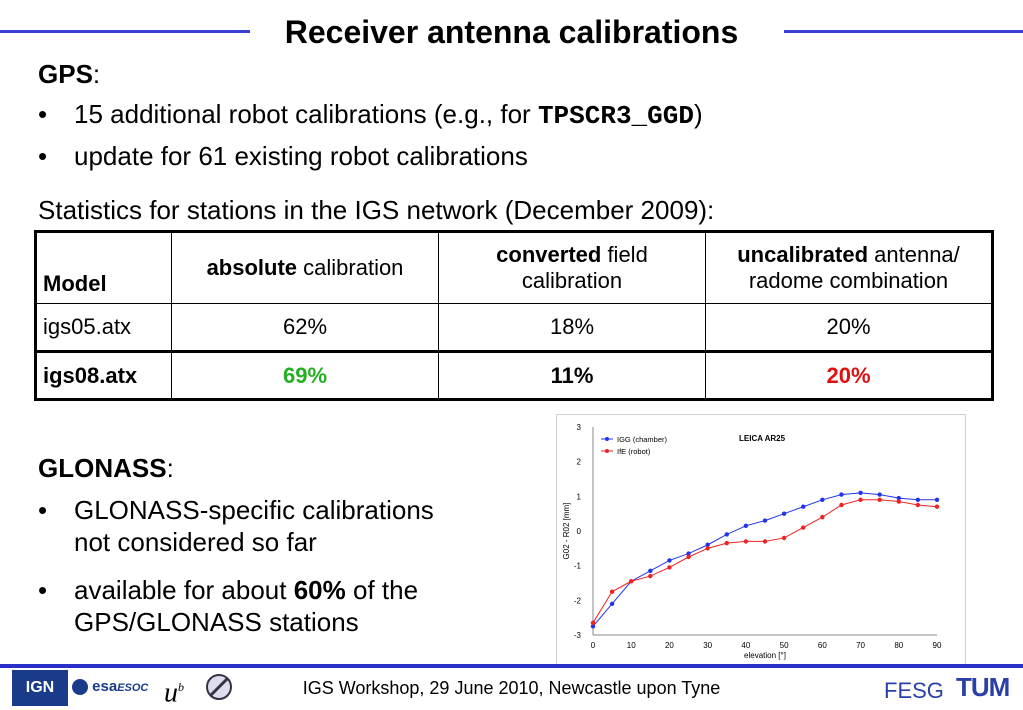 Image resolution: width=1023 pixels, height=710 pixels. Describe the element at coordinates (305, 327) in the screenshot. I see `row-absolute: 62%` at that location.